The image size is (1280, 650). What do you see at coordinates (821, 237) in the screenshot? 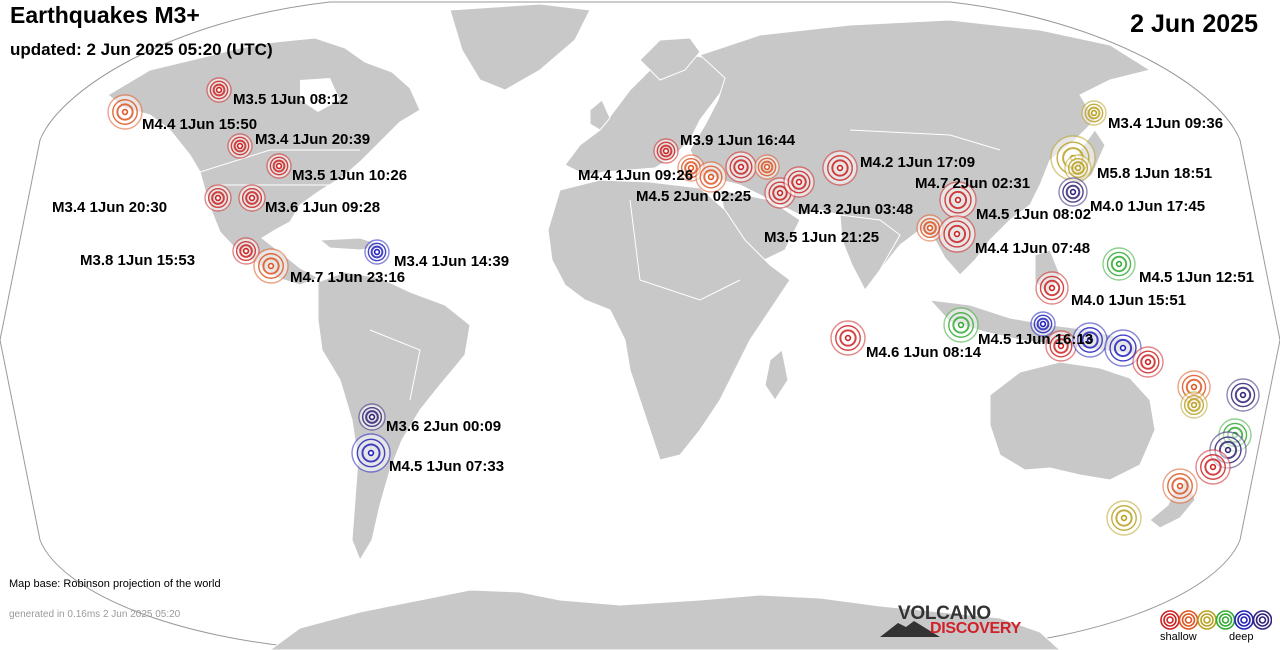
I see `quake-label: M3.5 1Jun 21:25` at bounding box center [821, 237].